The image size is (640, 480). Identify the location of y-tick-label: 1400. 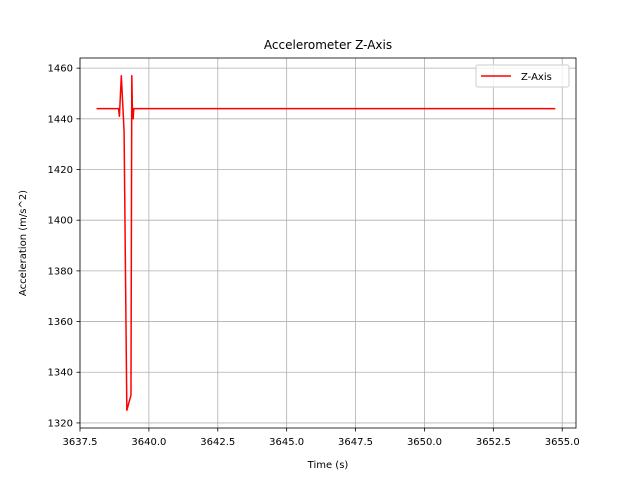
(60, 221).